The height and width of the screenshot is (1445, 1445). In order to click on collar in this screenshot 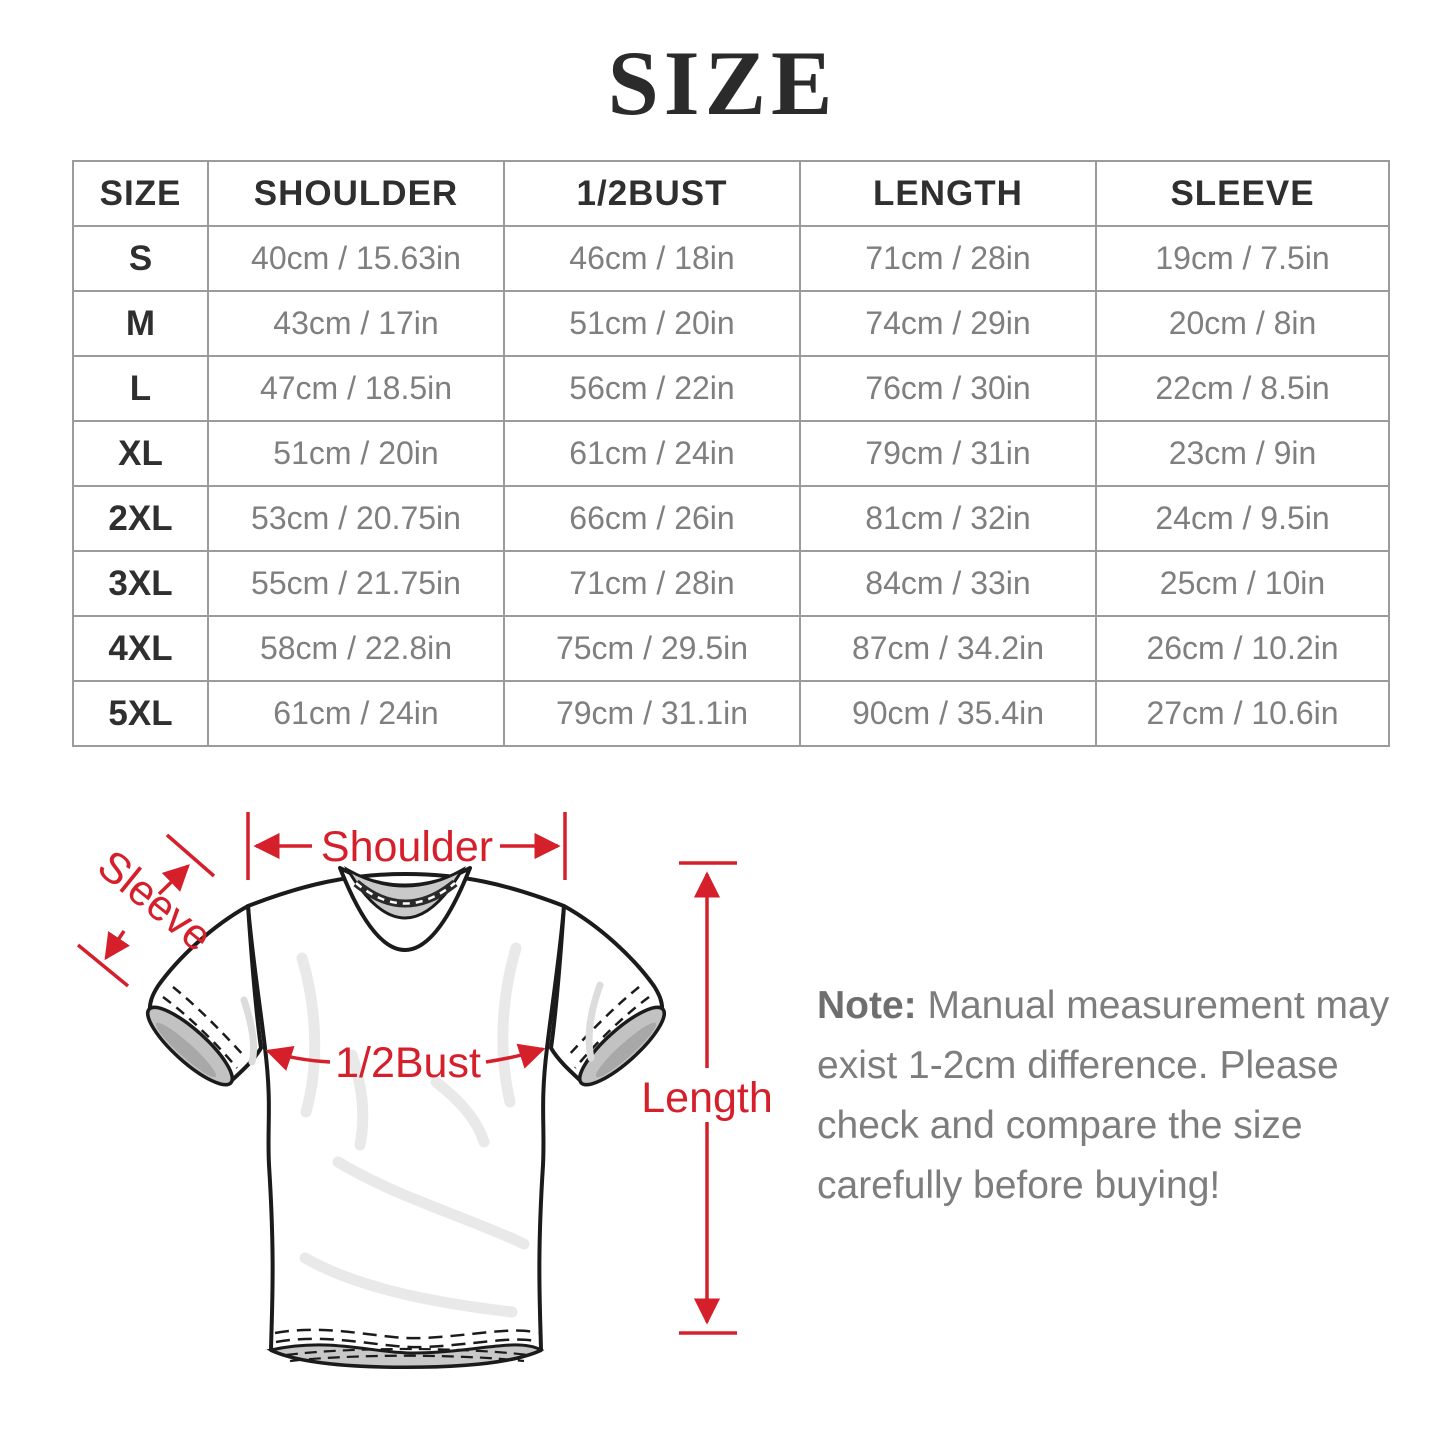, I will do `click(405, 908)`.